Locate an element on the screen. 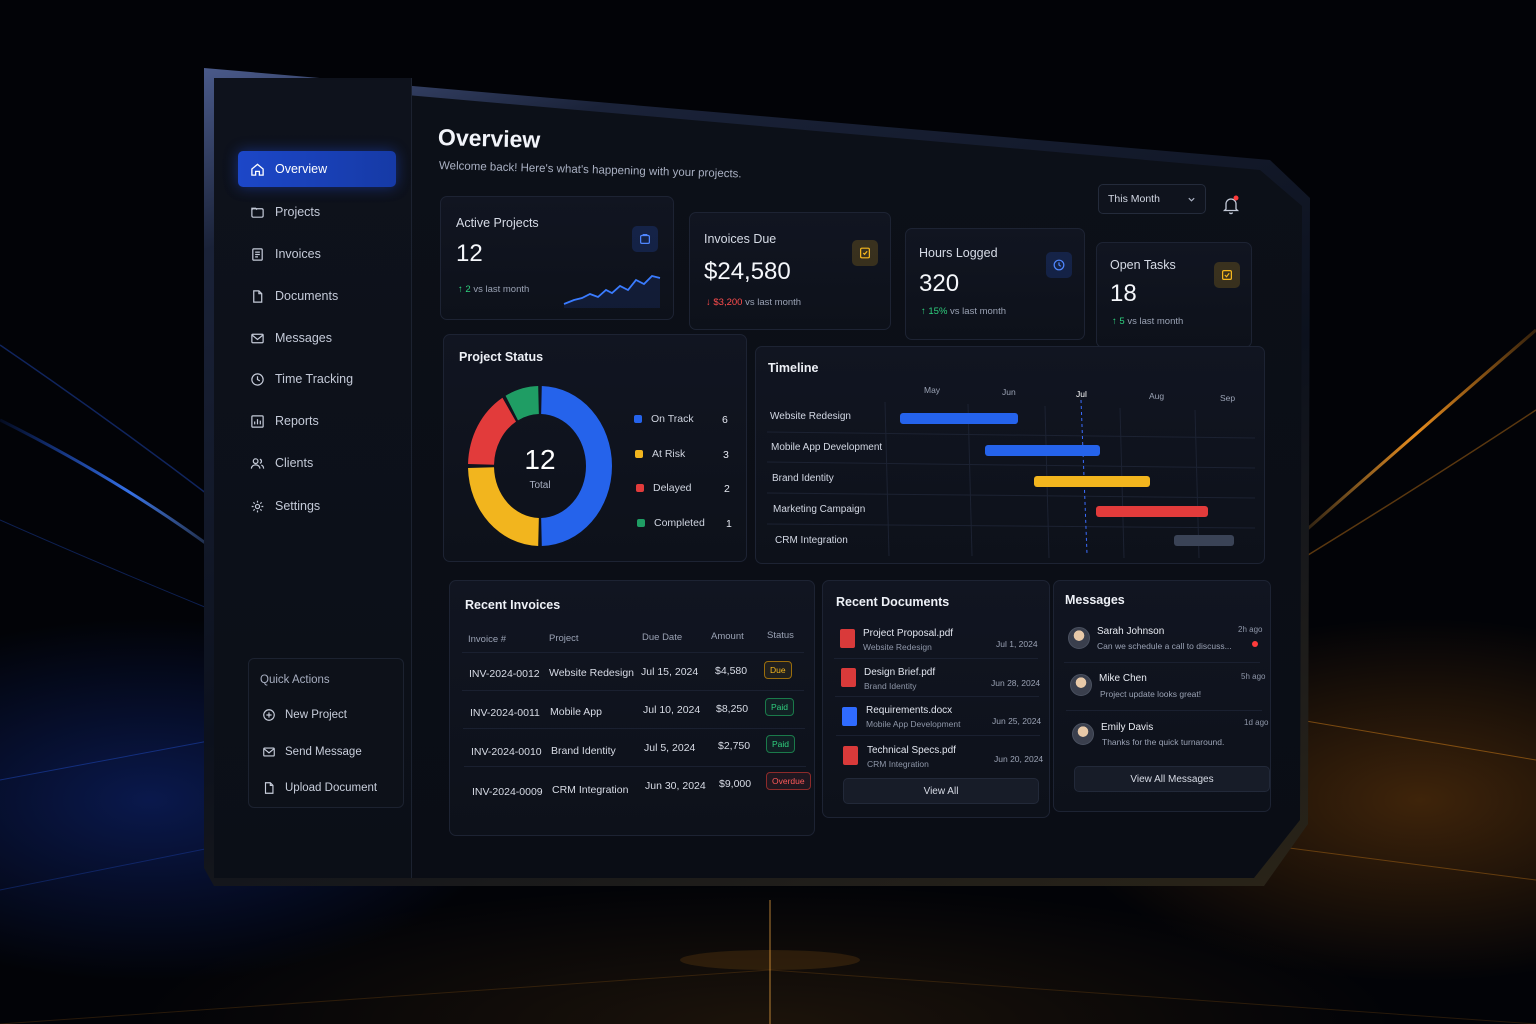 The image size is (1536, 1024). invoice-id: INV-2024-0012 is located at coordinates (504, 674).